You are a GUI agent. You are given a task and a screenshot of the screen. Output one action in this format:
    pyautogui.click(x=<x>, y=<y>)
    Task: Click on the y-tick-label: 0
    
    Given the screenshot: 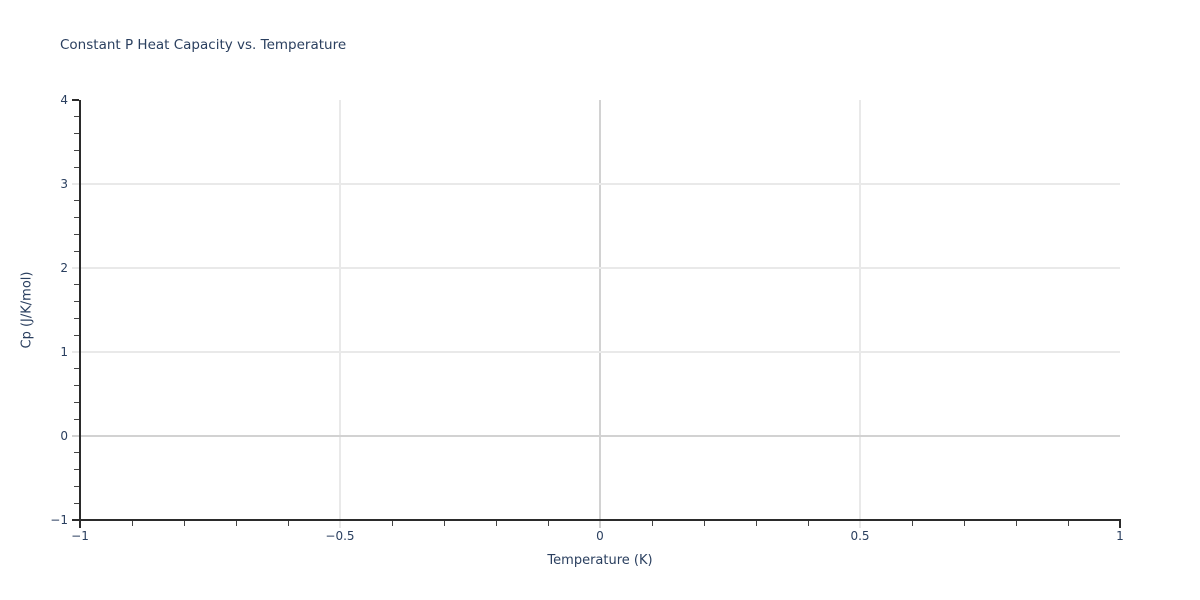 What is the action you would take?
    pyautogui.click(x=64, y=435)
    